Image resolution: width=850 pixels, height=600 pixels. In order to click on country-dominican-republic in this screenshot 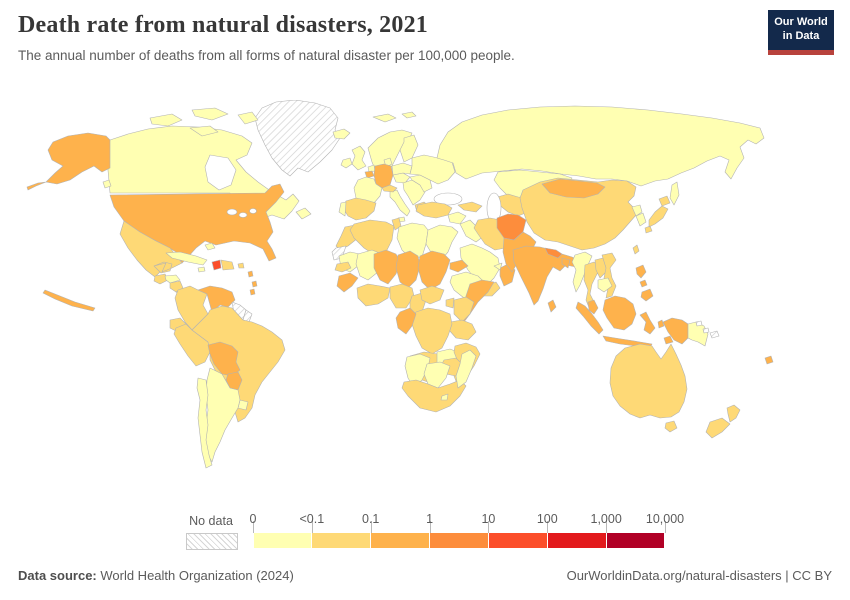, I will do `click(227, 265)`.